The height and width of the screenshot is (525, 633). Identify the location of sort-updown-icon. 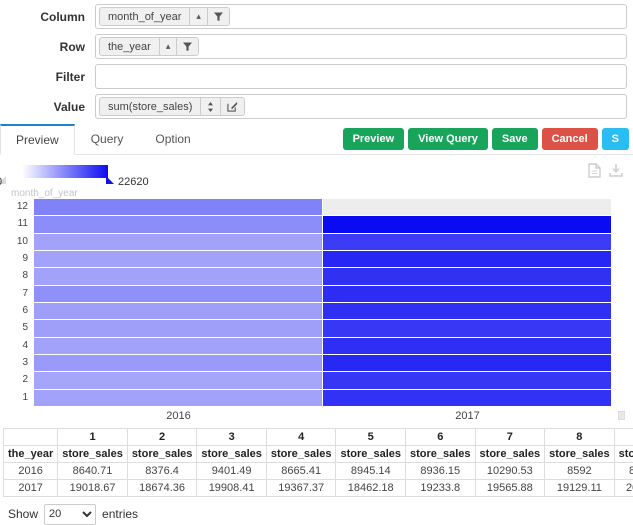
(210, 106).